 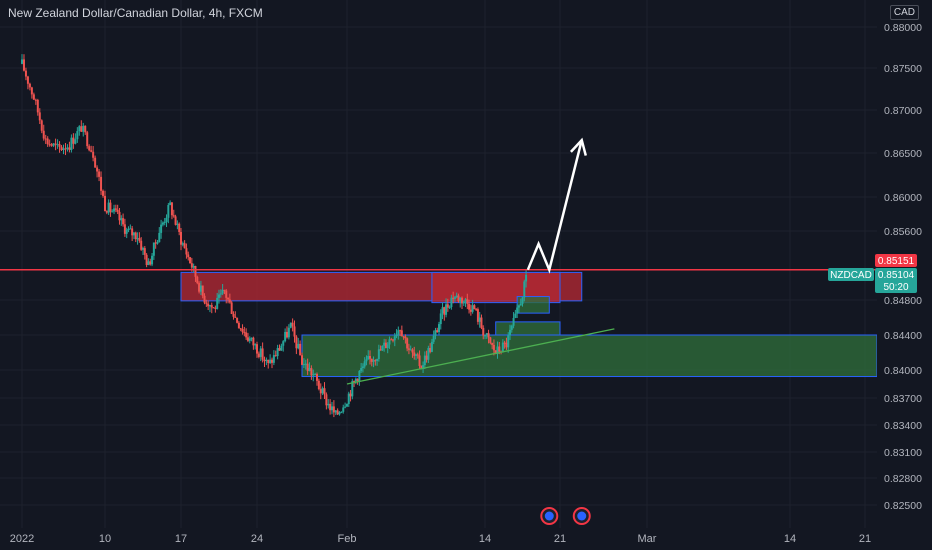 What do you see at coordinates (903, 506) in the screenshot?
I see `price-tick-label: 0.82500` at bounding box center [903, 506].